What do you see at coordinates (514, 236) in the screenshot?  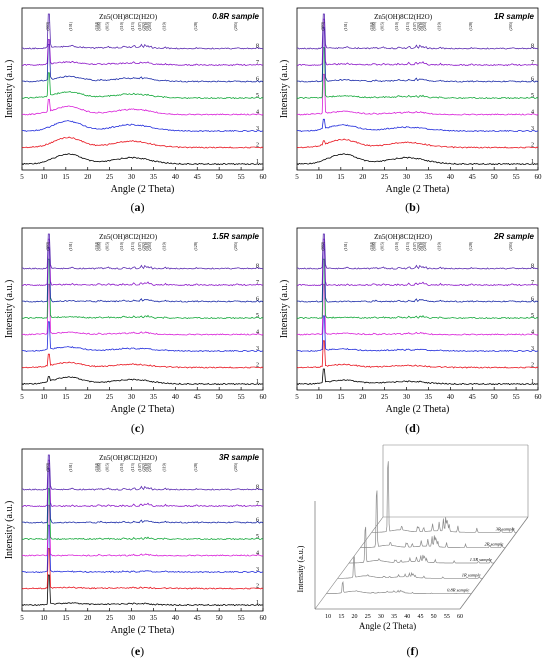 I see `chart-title: 2R sample` at bounding box center [514, 236].